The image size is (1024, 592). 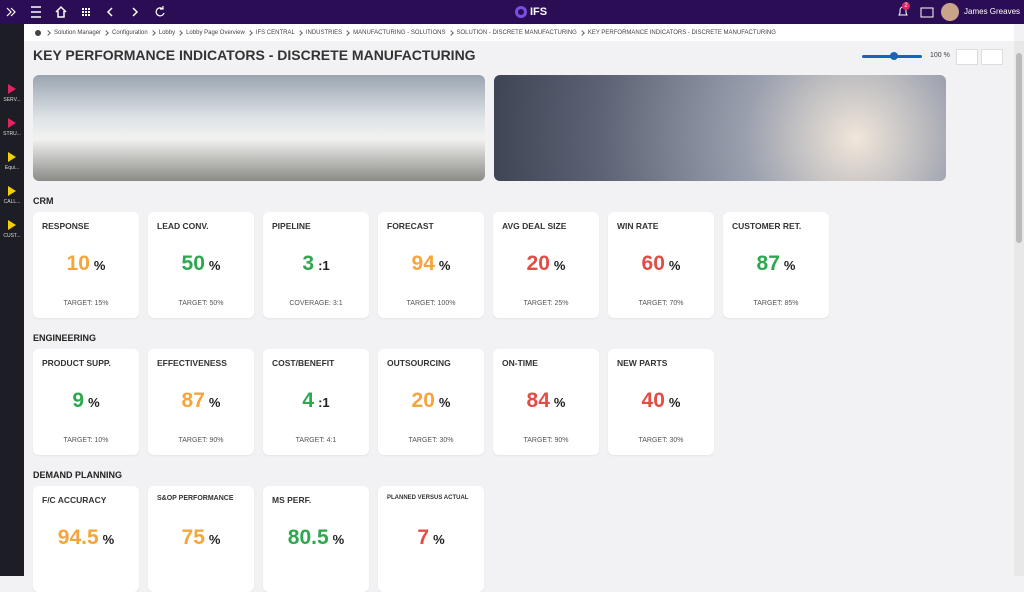 I want to click on zoom-slider, so click(x=892, y=56).